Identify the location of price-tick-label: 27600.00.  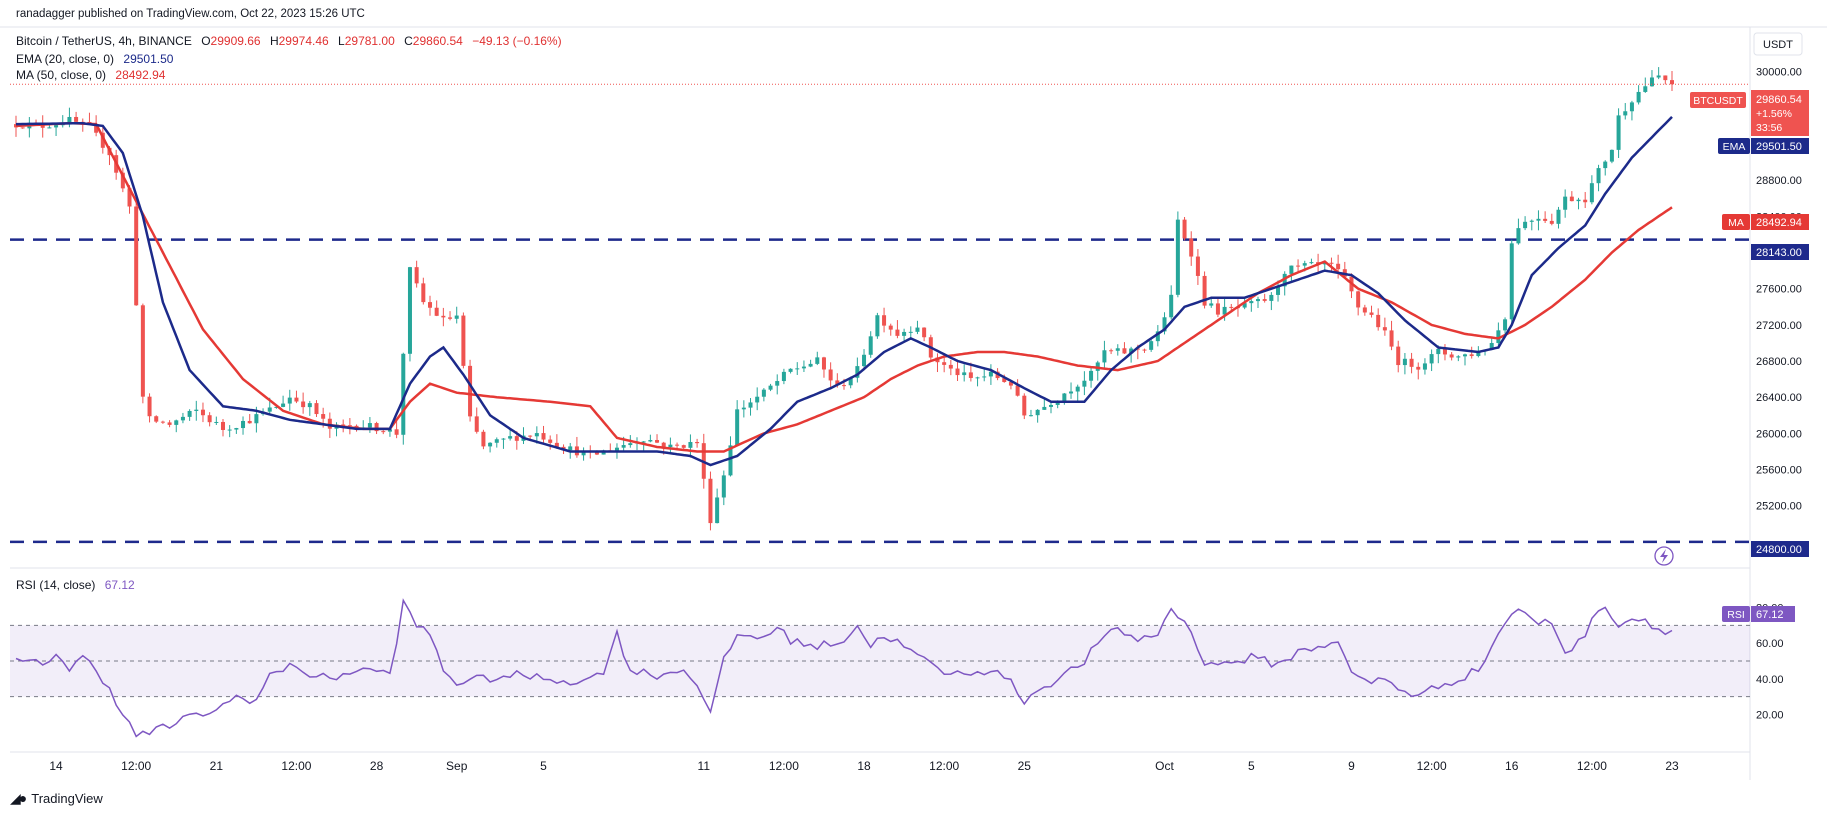
(1779, 290).